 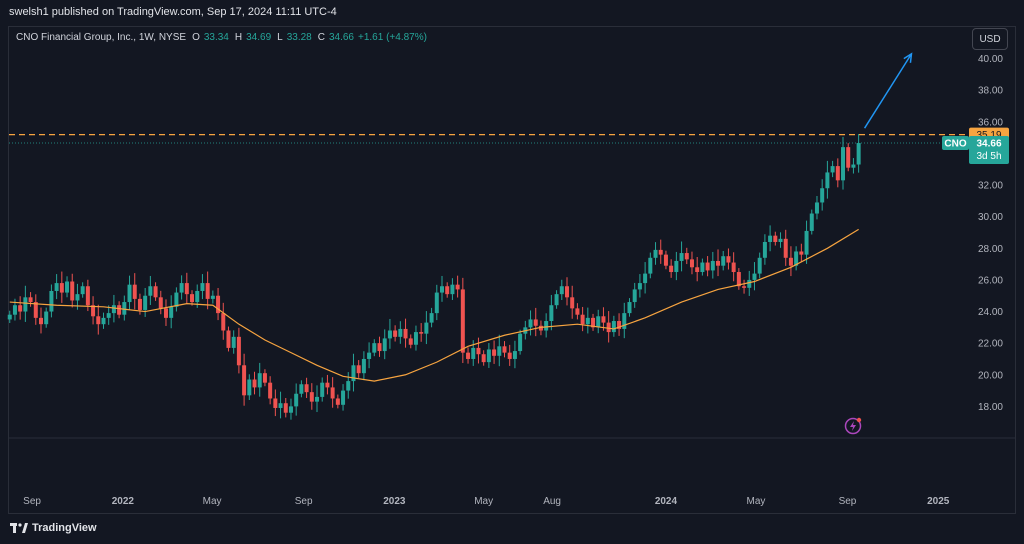 I want to click on legend-symbol: CNO Financial Group, Inc., 1W, NYSE, so click(x=101, y=37).